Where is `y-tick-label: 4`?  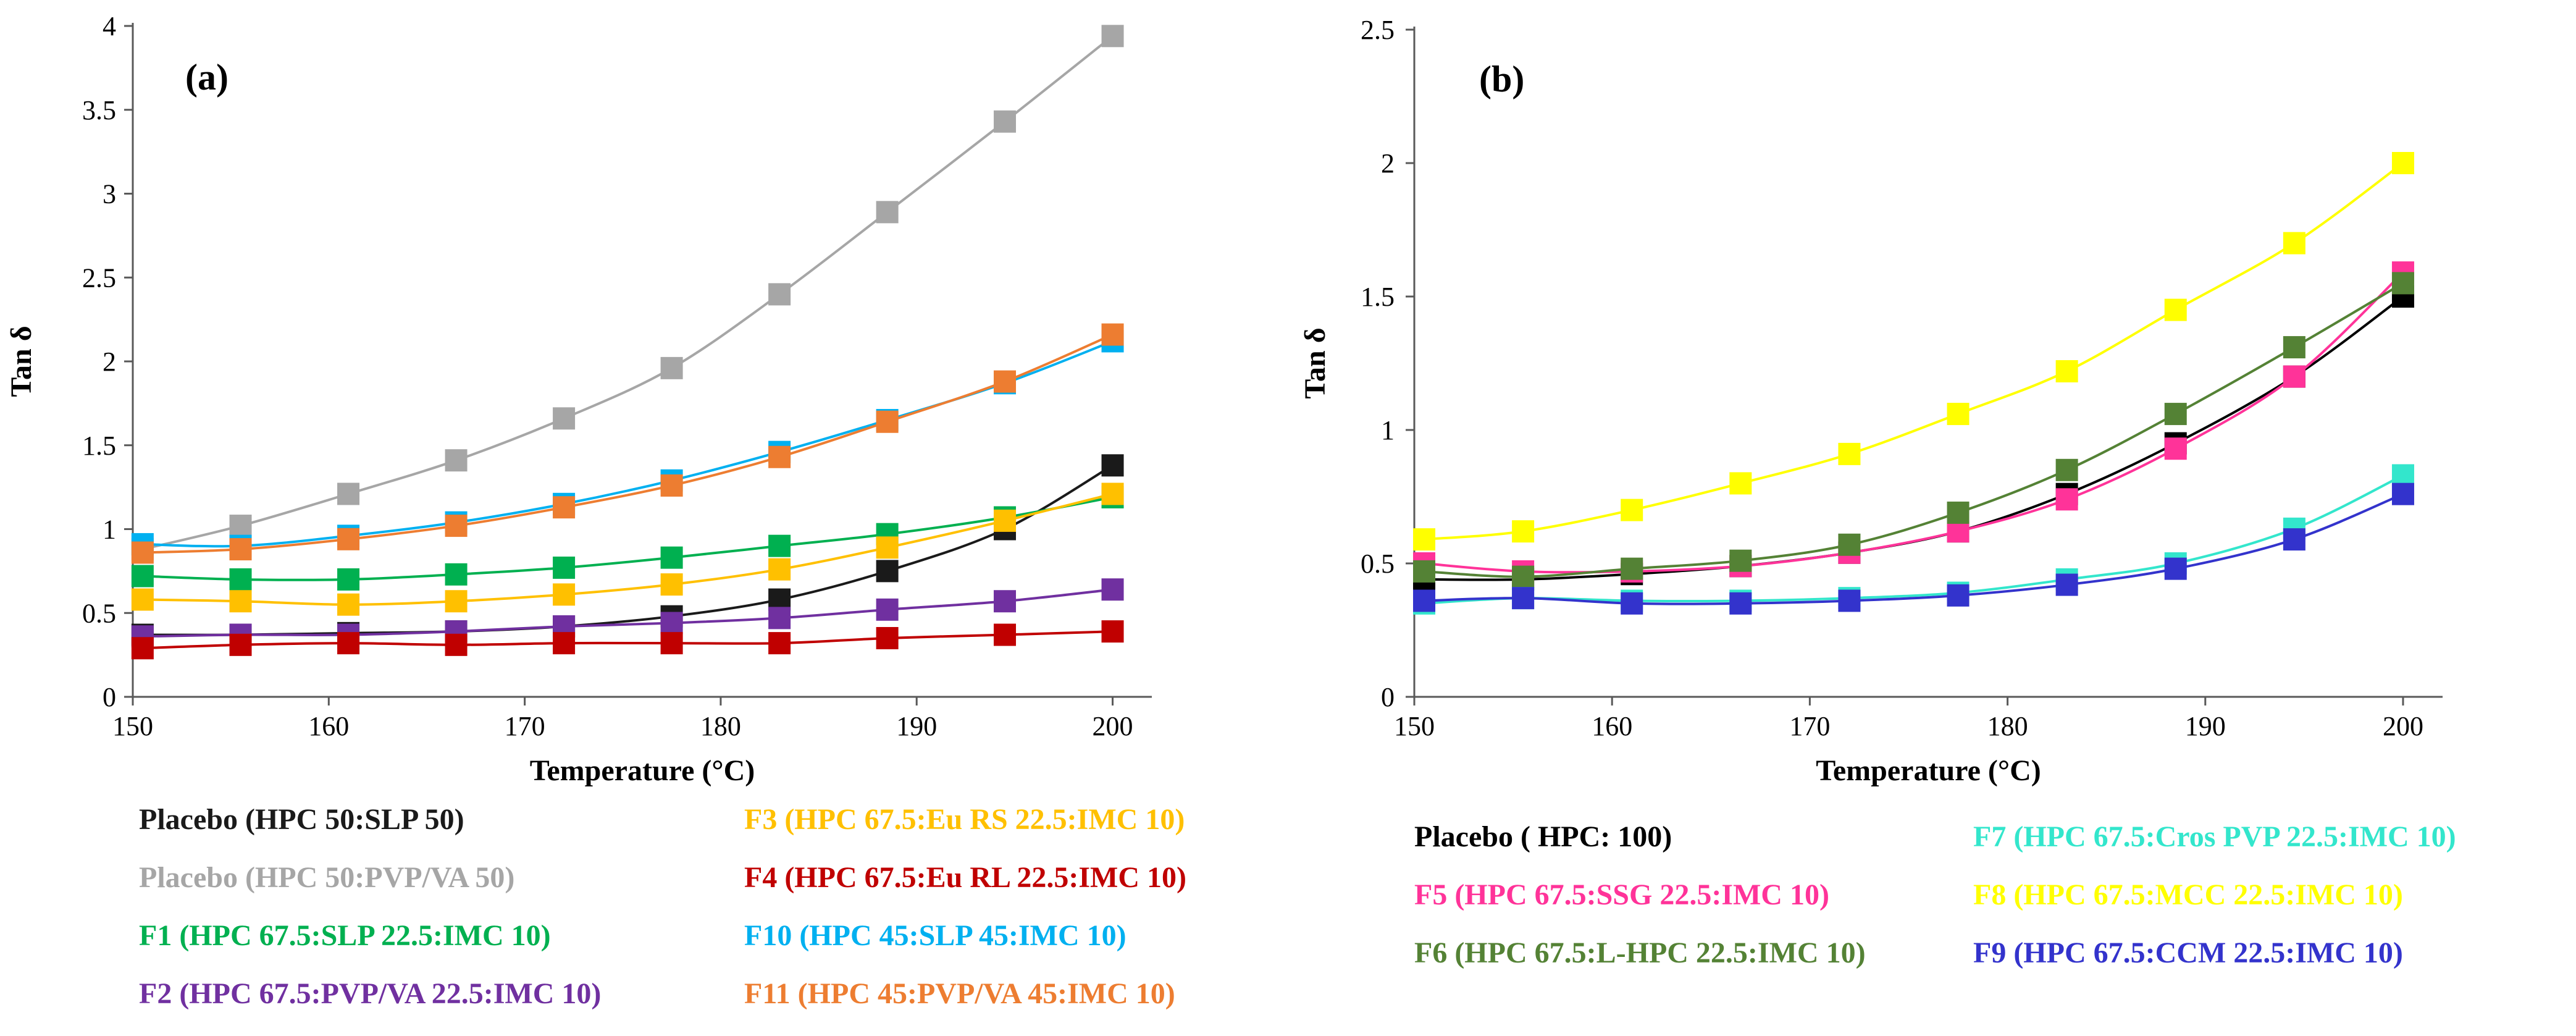 y-tick-label: 4 is located at coordinates (109, 26).